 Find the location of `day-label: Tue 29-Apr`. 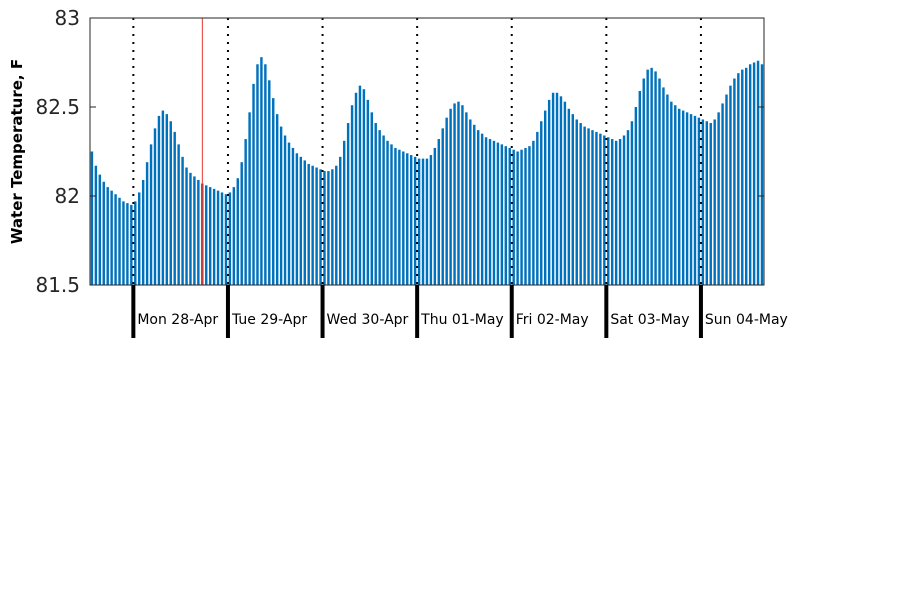

day-label: Tue 29-Apr is located at coordinates (269, 320).